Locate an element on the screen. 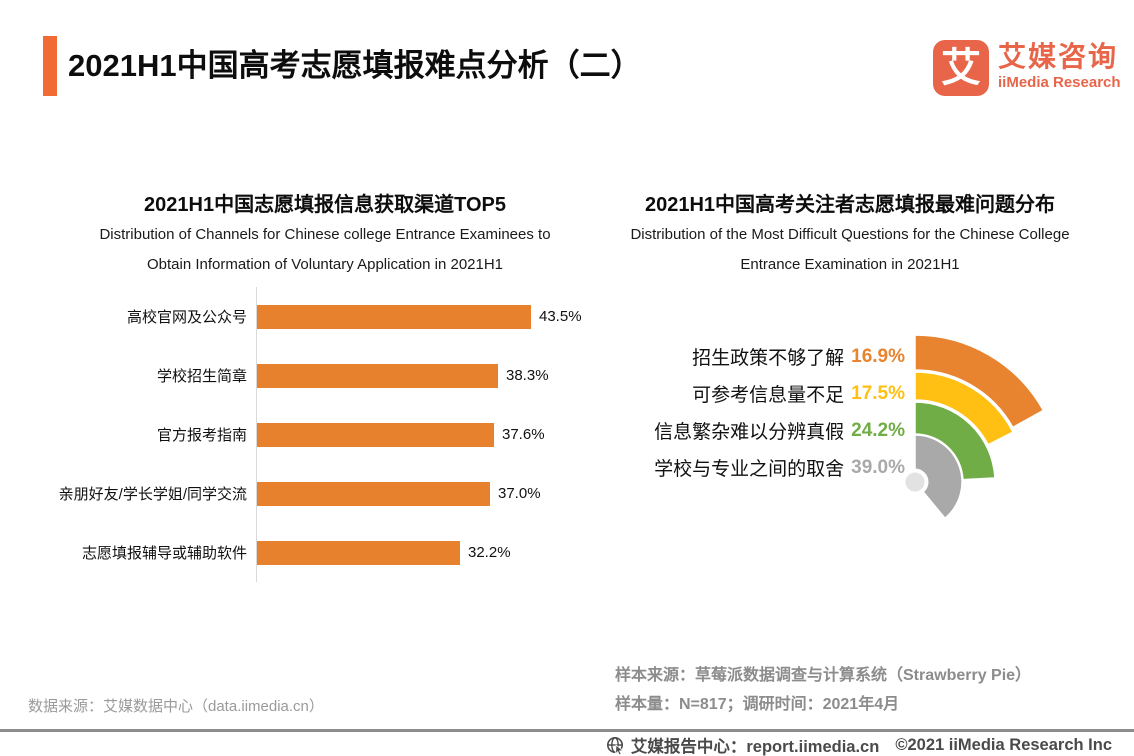 This screenshot has width=1134, height=756. bar-row: 学校招生简章 38.3% is located at coordinates (316, 375).